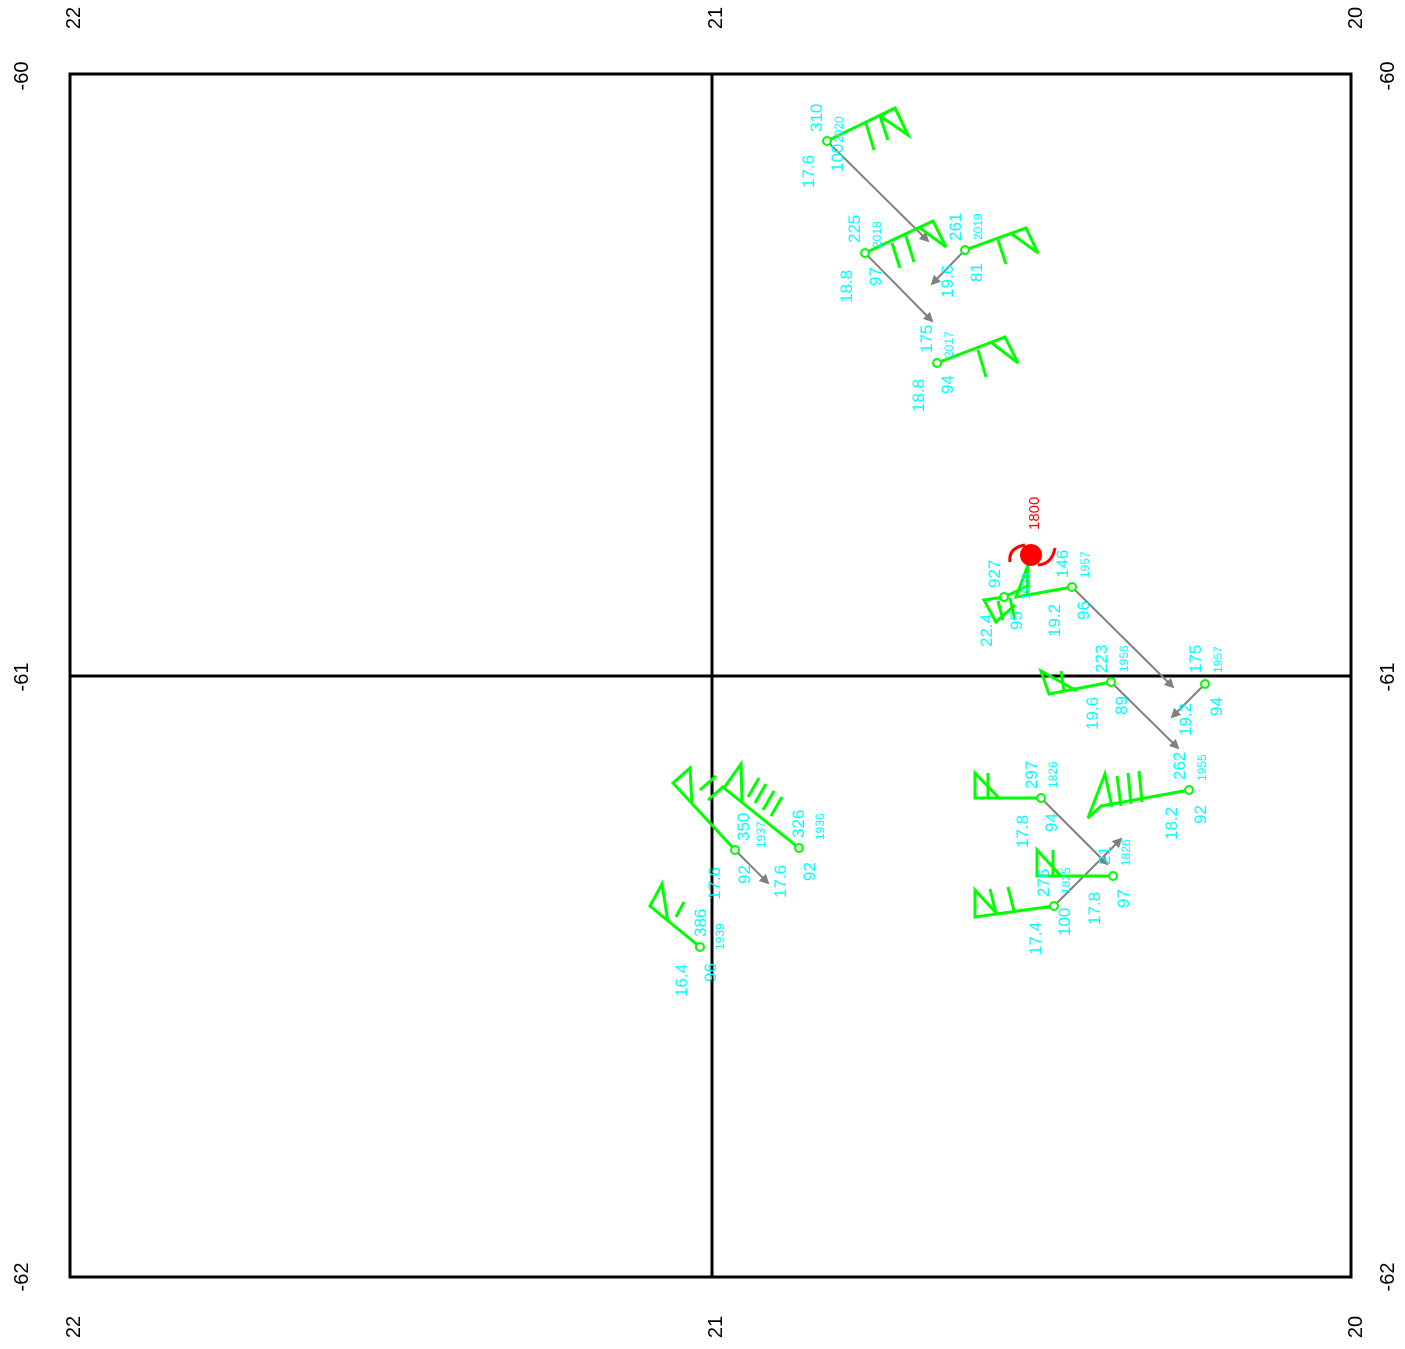 This screenshot has width=1405, height=1349. Describe the element at coordinates (1124, 658) in the screenshot. I see `obs-id: 1956` at that location.